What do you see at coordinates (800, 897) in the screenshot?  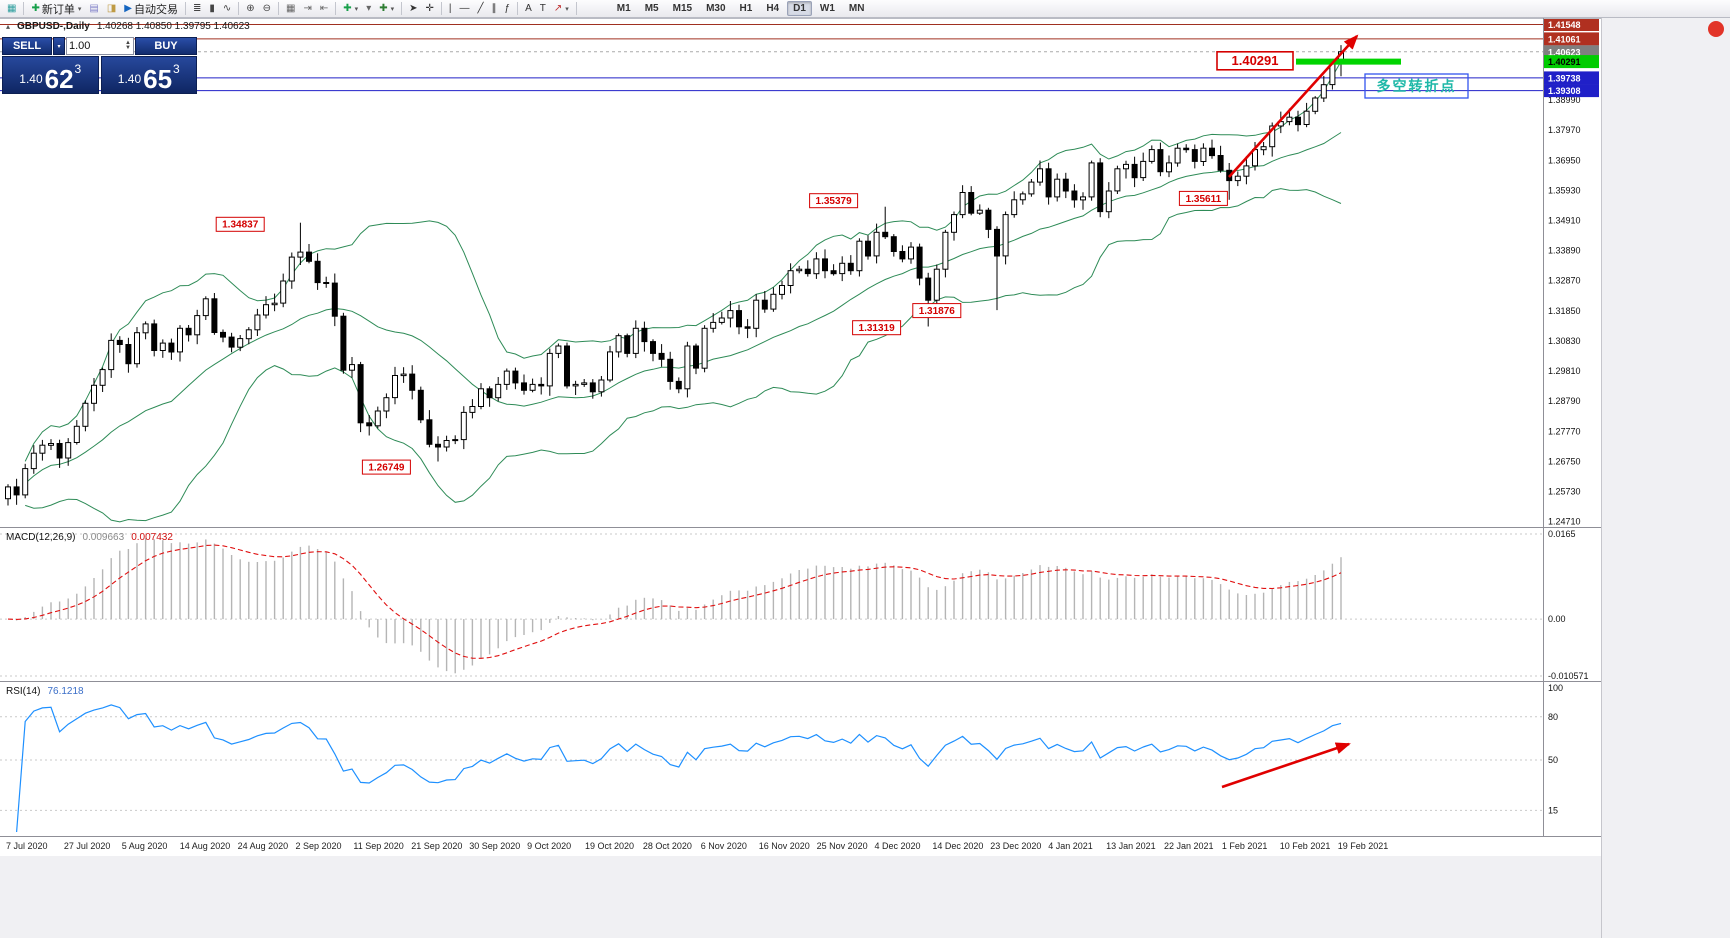 I see `bottom-gutter` at bounding box center [800, 897].